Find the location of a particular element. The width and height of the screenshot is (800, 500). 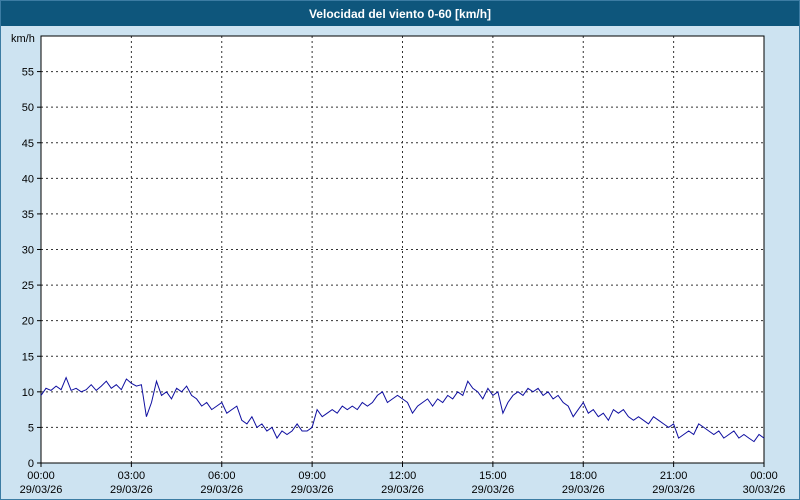

y-tick-label: 35 is located at coordinates (28, 215).